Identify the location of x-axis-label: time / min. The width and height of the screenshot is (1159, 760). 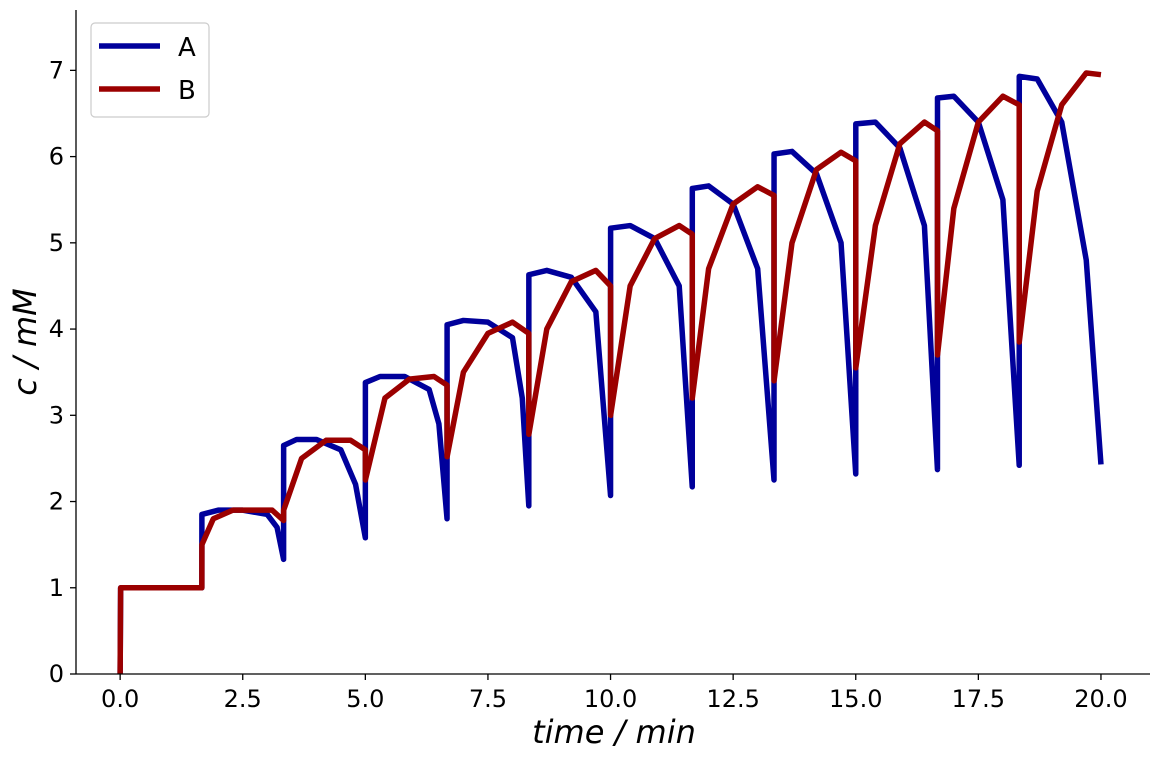
(614, 732).